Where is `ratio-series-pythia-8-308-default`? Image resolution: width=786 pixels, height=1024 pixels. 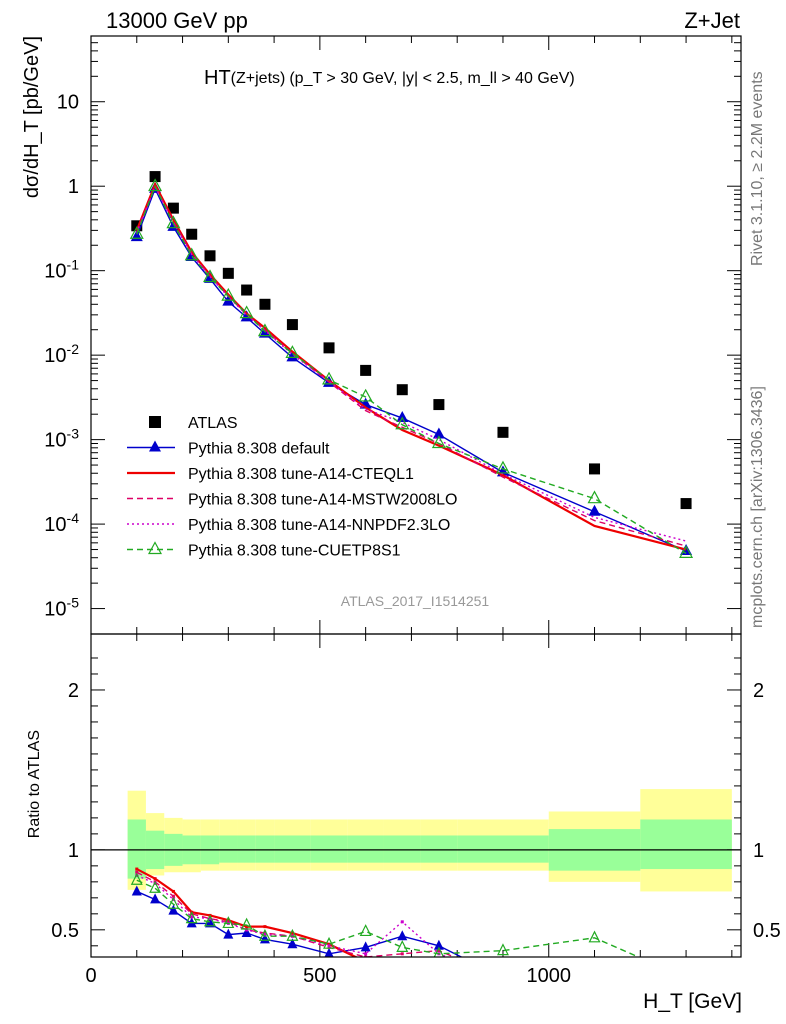
ratio-series-pythia-8-308-default is located at coordinates (365, 933).